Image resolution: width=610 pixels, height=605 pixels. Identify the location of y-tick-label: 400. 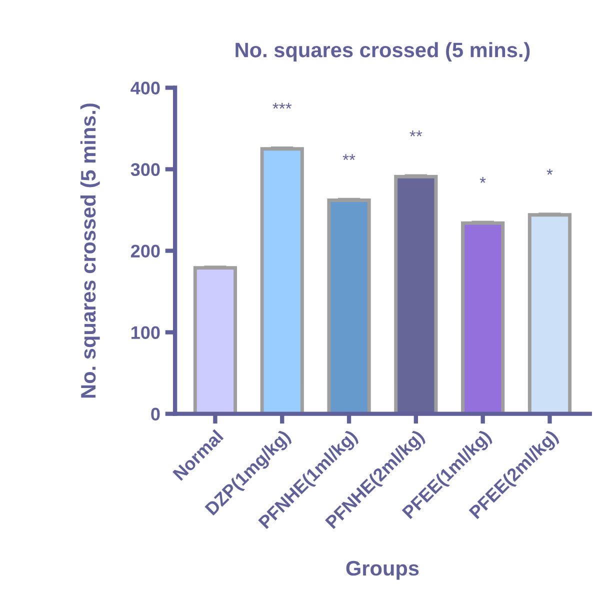
(145, 88).